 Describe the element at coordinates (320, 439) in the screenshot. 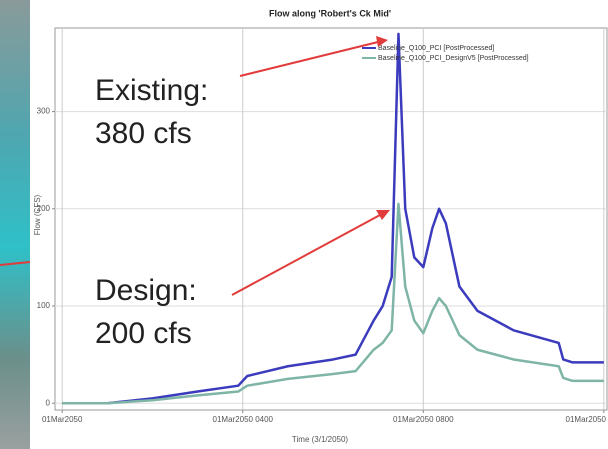

I see `x-axis-label: Time (3/1/2050)` at that location.